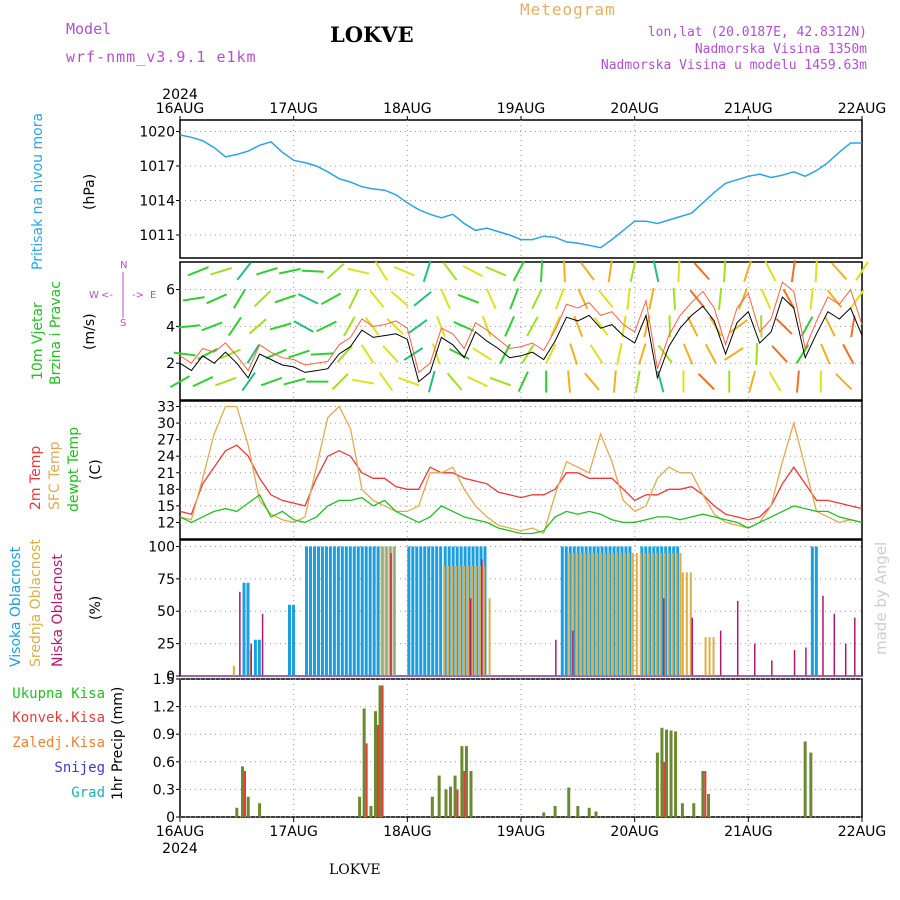 The width and height of the screenshot is (900, 900). I want to click on y-tick-label: 12, so click(166, 523).